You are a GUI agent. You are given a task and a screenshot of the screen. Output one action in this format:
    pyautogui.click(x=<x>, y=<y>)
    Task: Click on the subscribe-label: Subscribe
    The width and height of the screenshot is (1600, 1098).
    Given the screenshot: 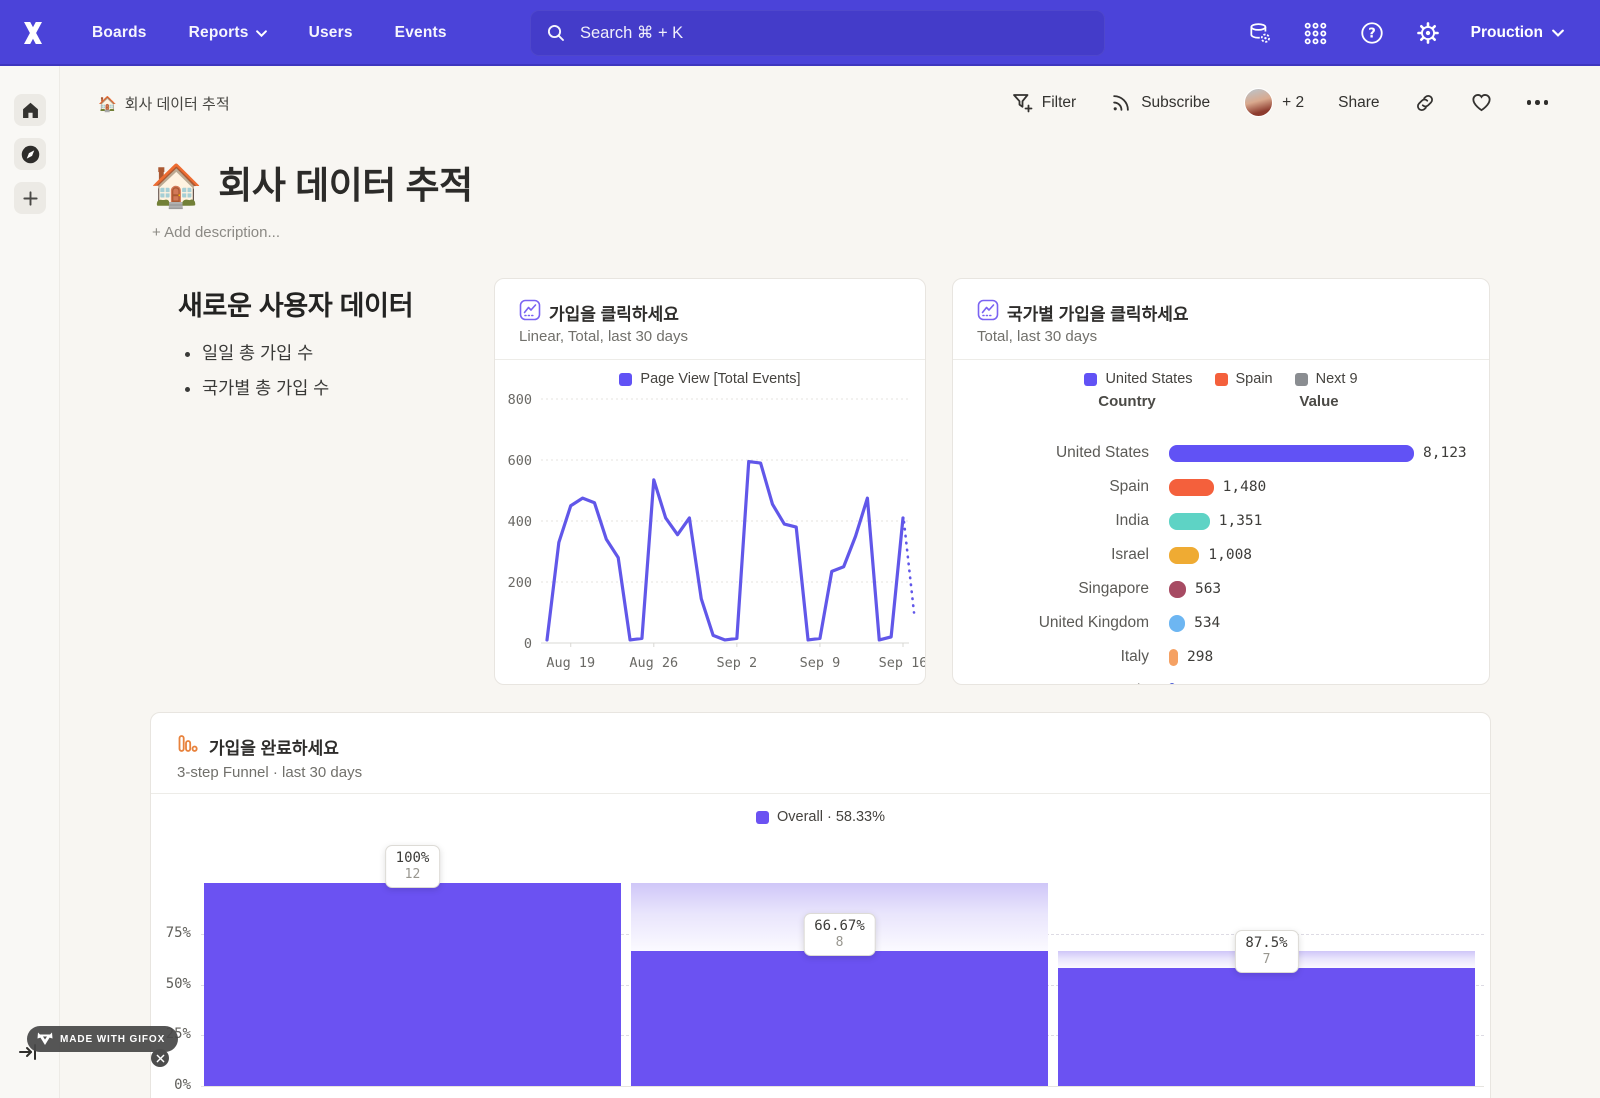 What is the action you would take?
    pyautogui.click(x=1176, y=102)
    